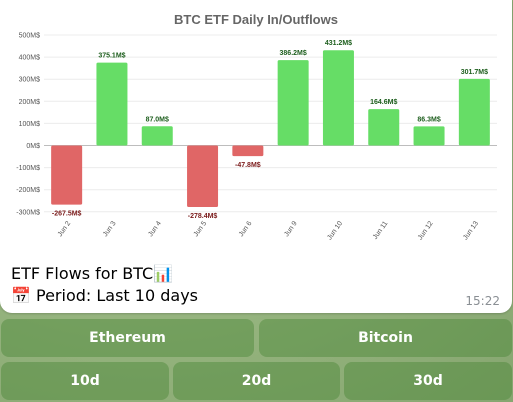 This screenshot has height=402, width=513. I want to click on bar-value-label: 87.0M$, so click(157, 119).